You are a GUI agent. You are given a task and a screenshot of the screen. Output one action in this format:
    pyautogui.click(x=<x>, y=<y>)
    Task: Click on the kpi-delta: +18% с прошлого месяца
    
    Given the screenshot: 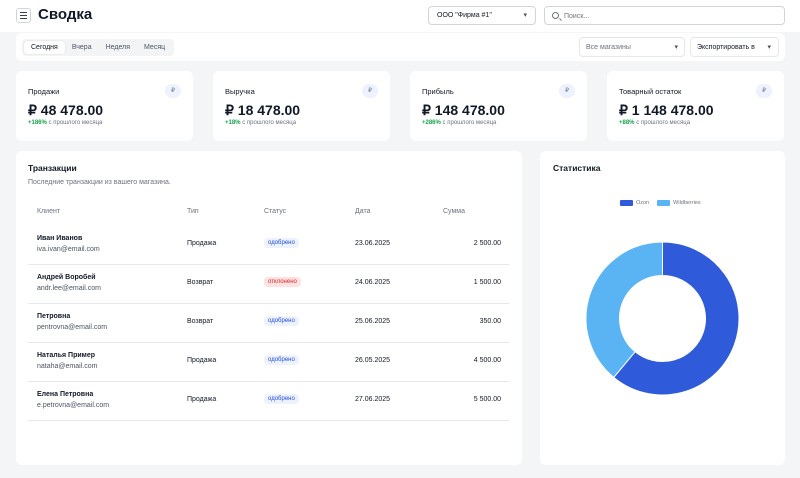 What is the action you would take?
    pyautogui.click(x=260, y=123)
    